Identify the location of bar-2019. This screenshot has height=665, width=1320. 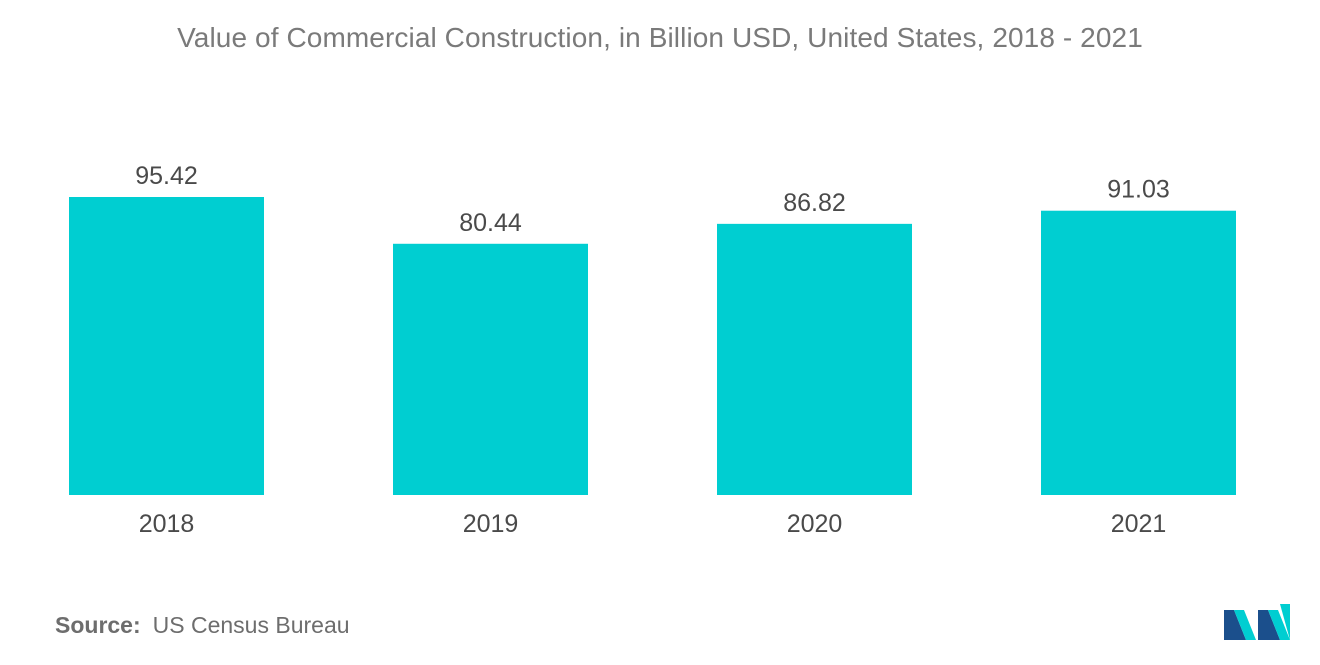
(490, 369).